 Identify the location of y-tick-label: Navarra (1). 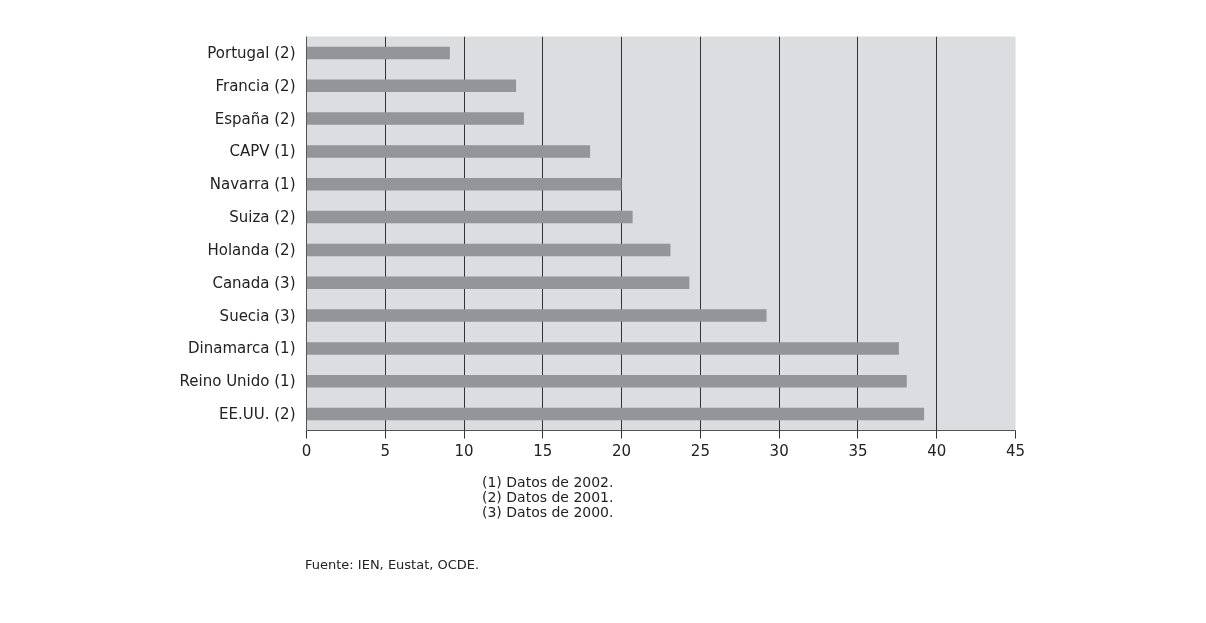
(252, 184).